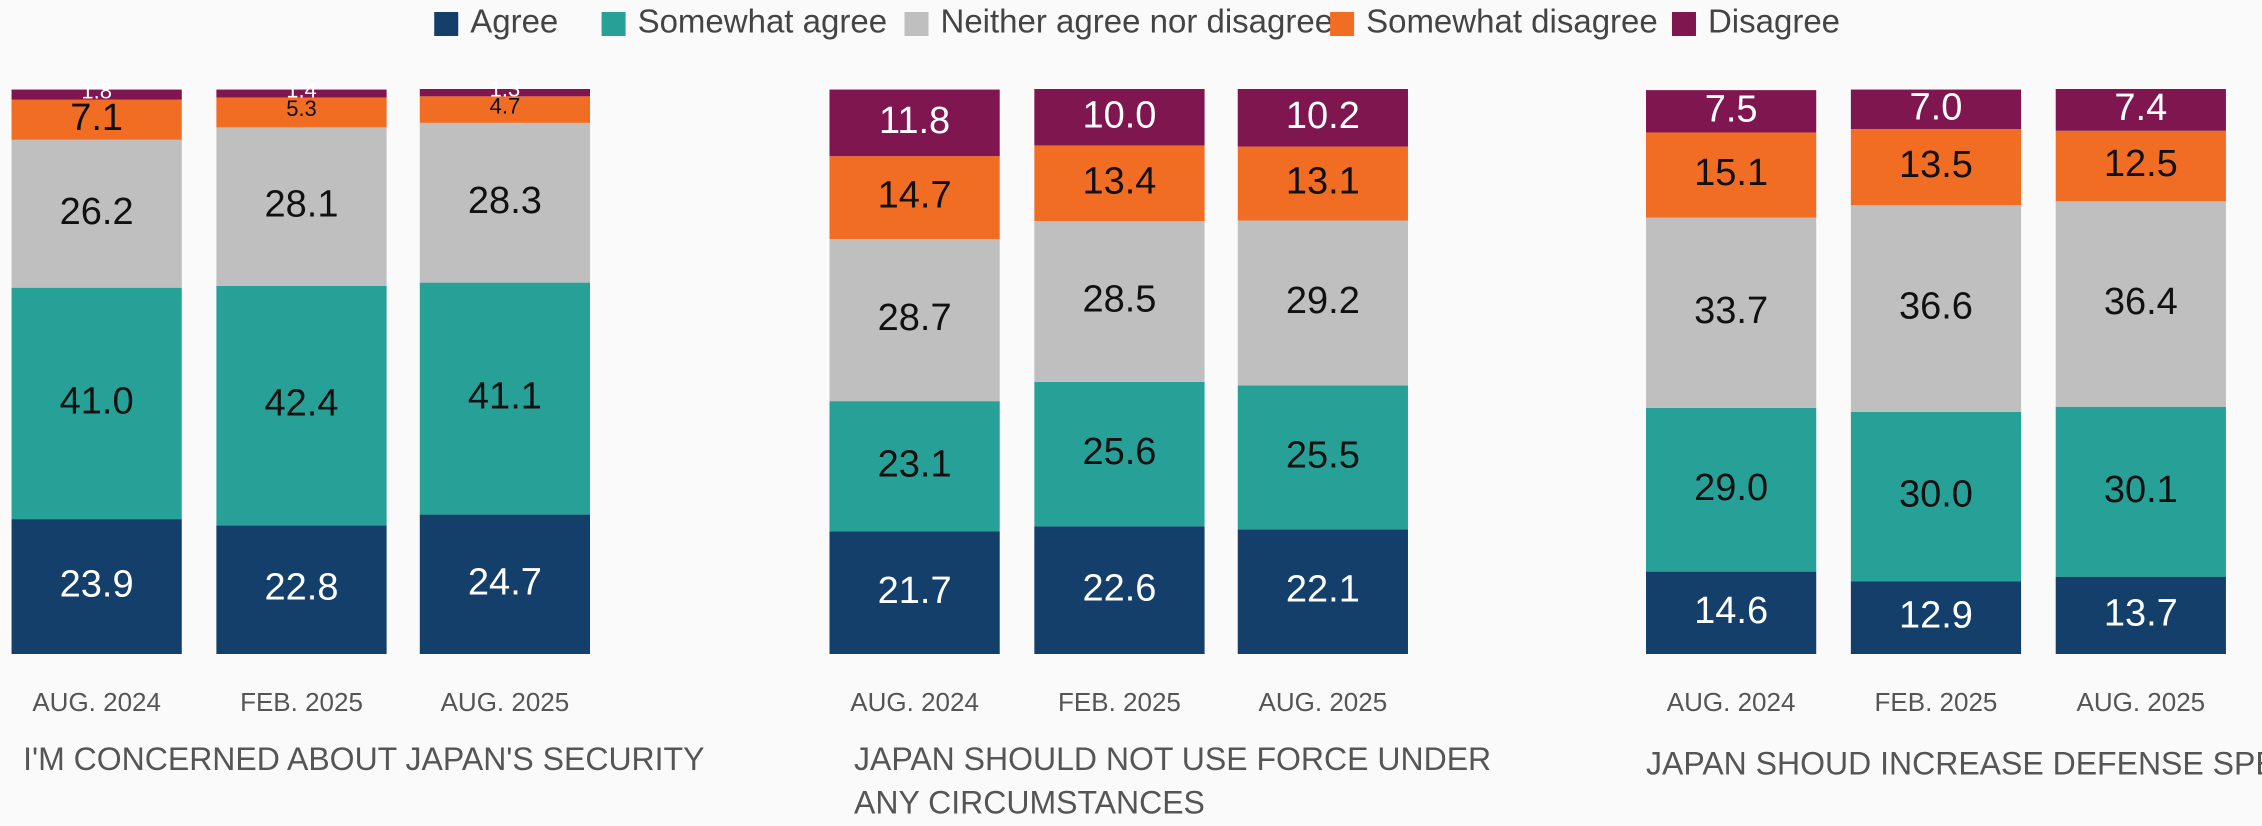  What do you see at coordinates (1029, 802) in the screenshot?
I see `chart-title: ANY CIRCUMSTANCES` at bounding box center [1029, 802].